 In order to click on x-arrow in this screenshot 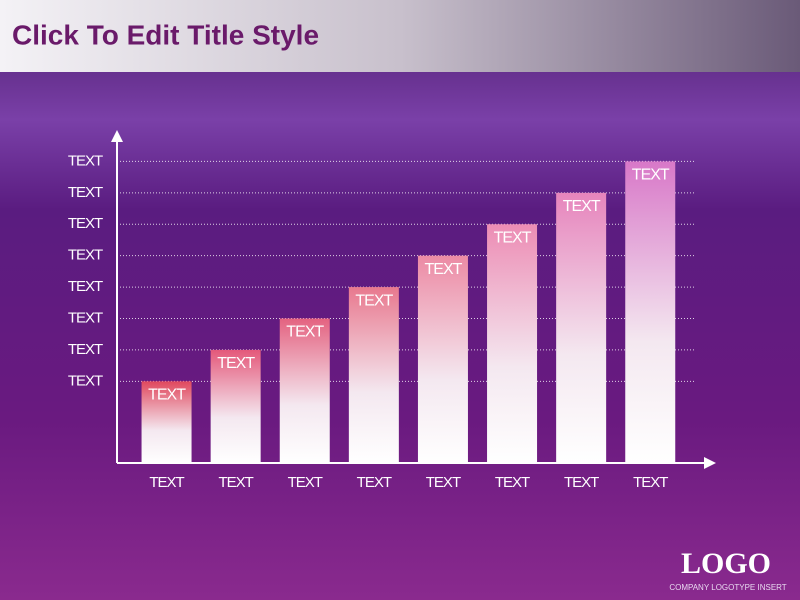, I will do `click(710, 463)`.